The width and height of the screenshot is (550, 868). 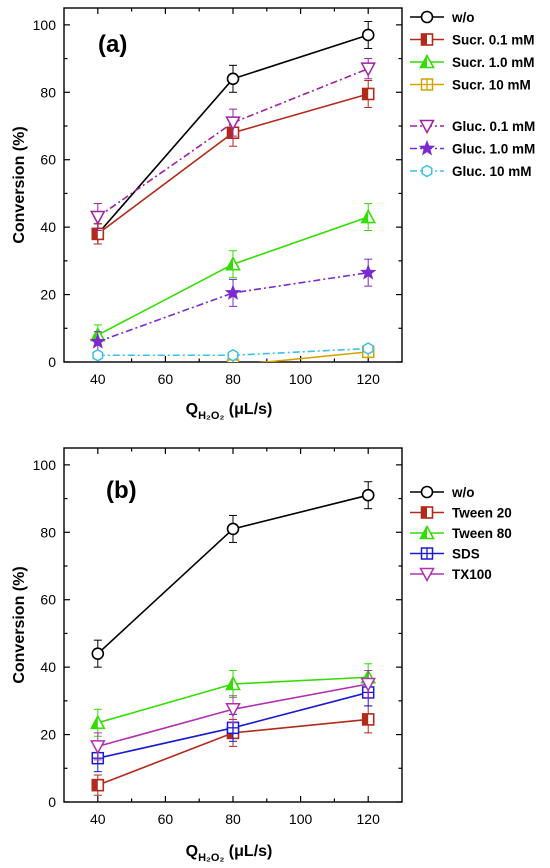 What do you see at coordinates (121, 490) in the screenshot?
I see `panel-label: (b)` at bounding box center [121, 490].